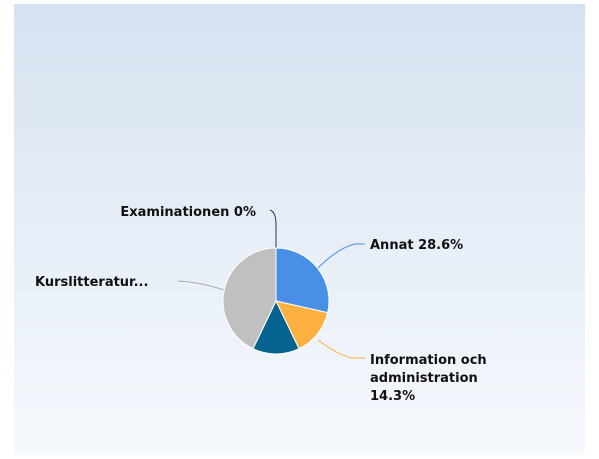  Describe the element at coordinates (428, 378) in the screenshot. I see `slice-label: Information och administration 14.3%` at that location.